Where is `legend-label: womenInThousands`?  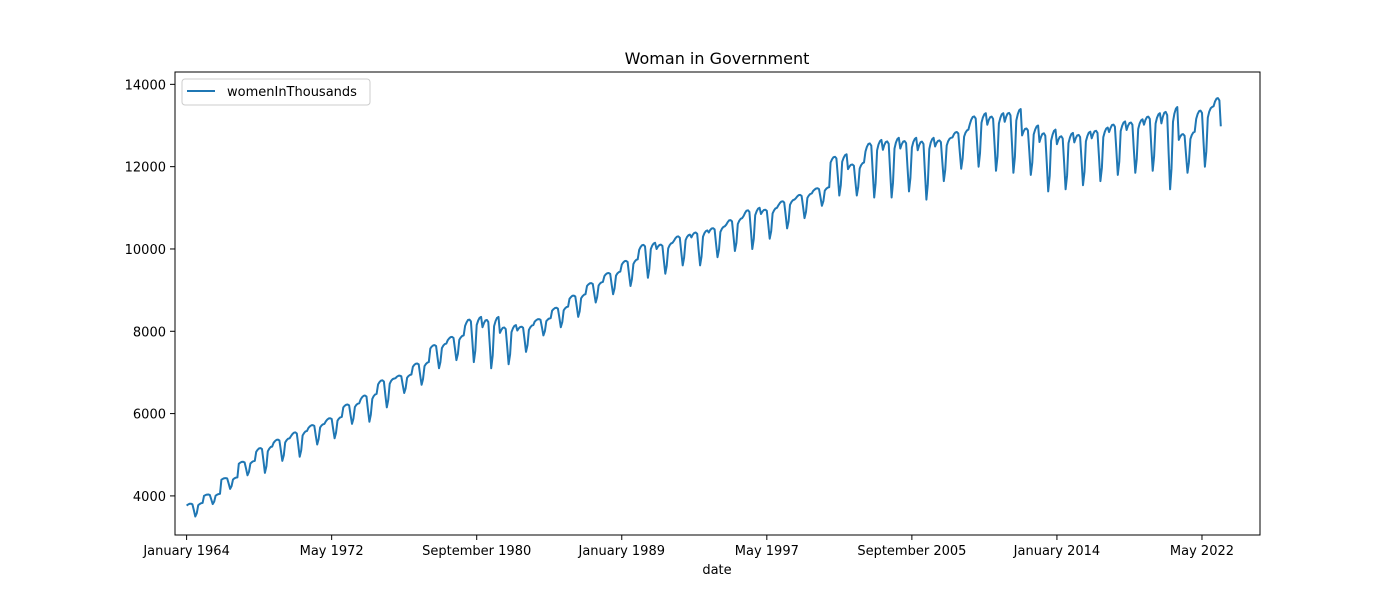 legend-label: womenInThousands is located at coordinates (292, 92).